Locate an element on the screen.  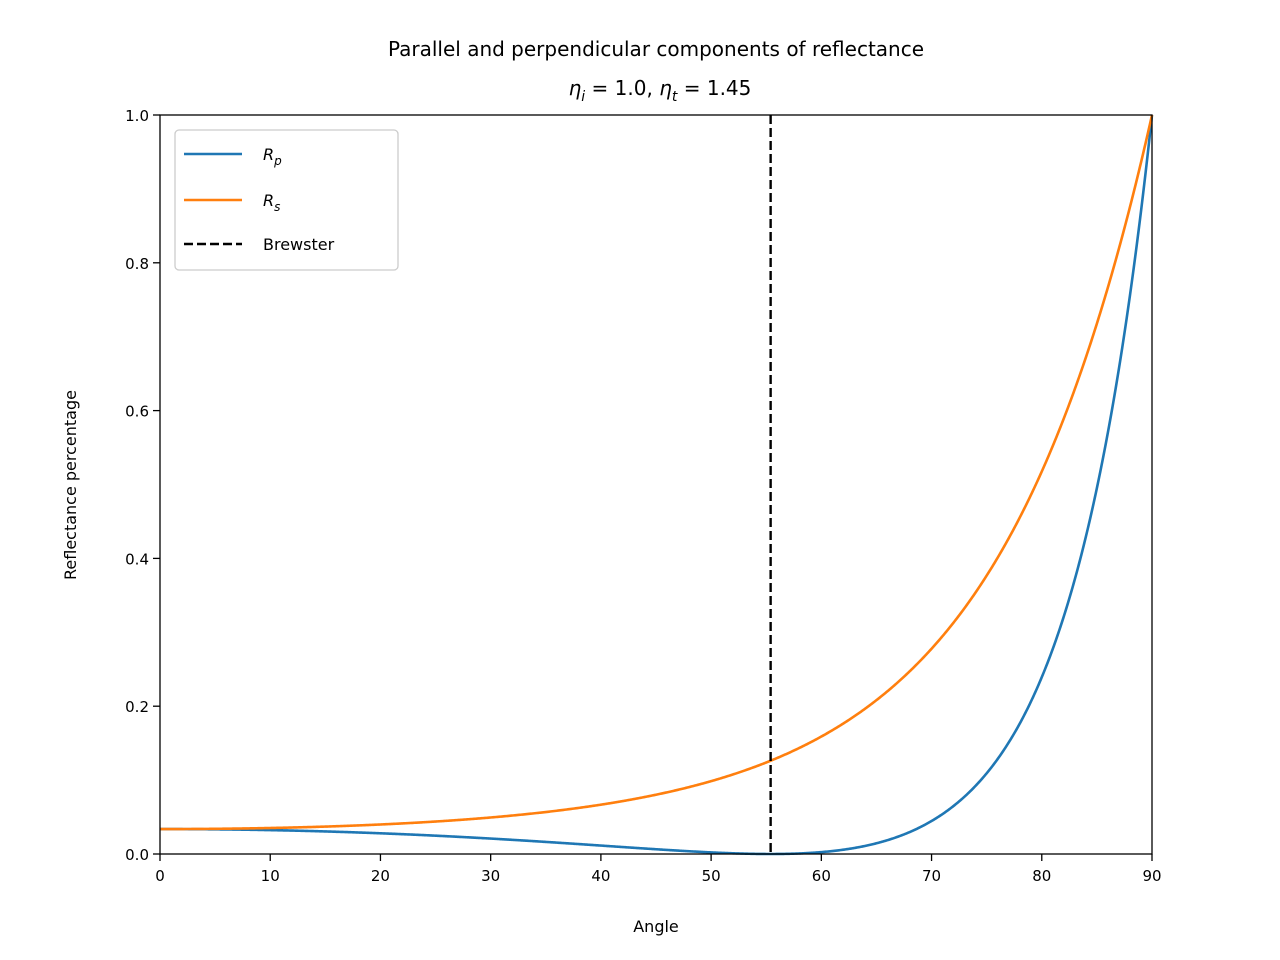
x-tick-label: 70 is located at coordinates (931, 876).